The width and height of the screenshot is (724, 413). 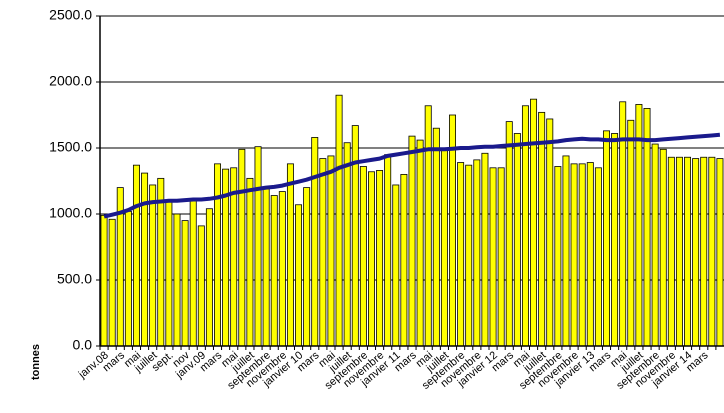 What do you see at coordinates (70, 15) in the screenshot?
I see `y-tick-label: 2500.0` at bounding box center [70, 15].